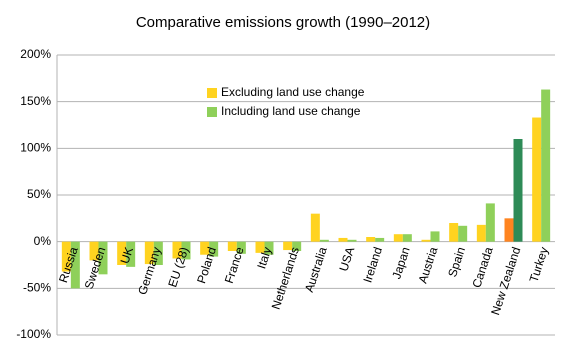 The height and width of the screenshot is (349, 567). What do you see at coordinates (428, 265) in the screenshot?
I see `x-tick-label: Austria` at bounding box center [428, 265].